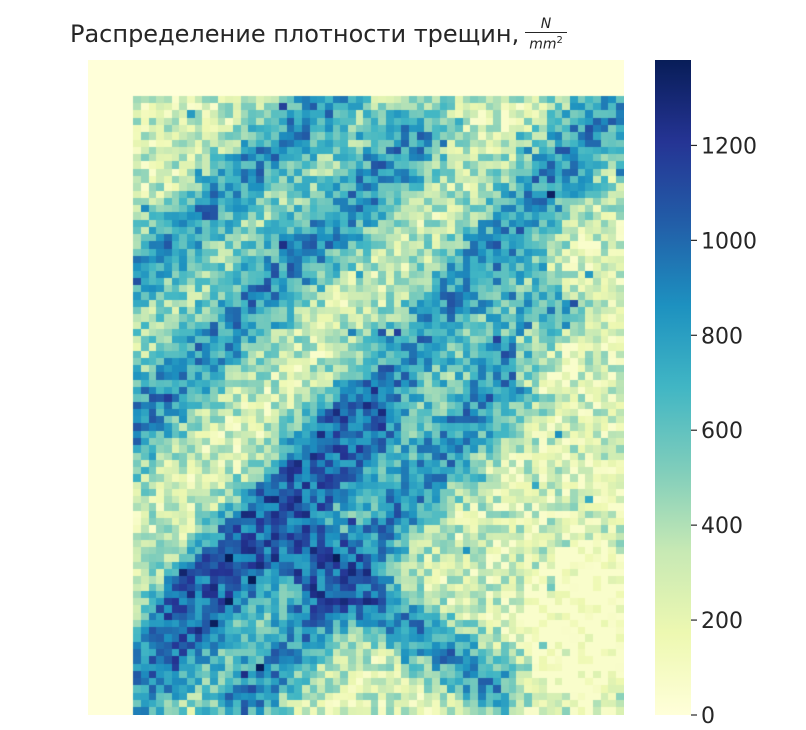 The width and height of the screenshot is (806, 730). I want to click on colorbar-tick-label: 1000, so click(729, 241).